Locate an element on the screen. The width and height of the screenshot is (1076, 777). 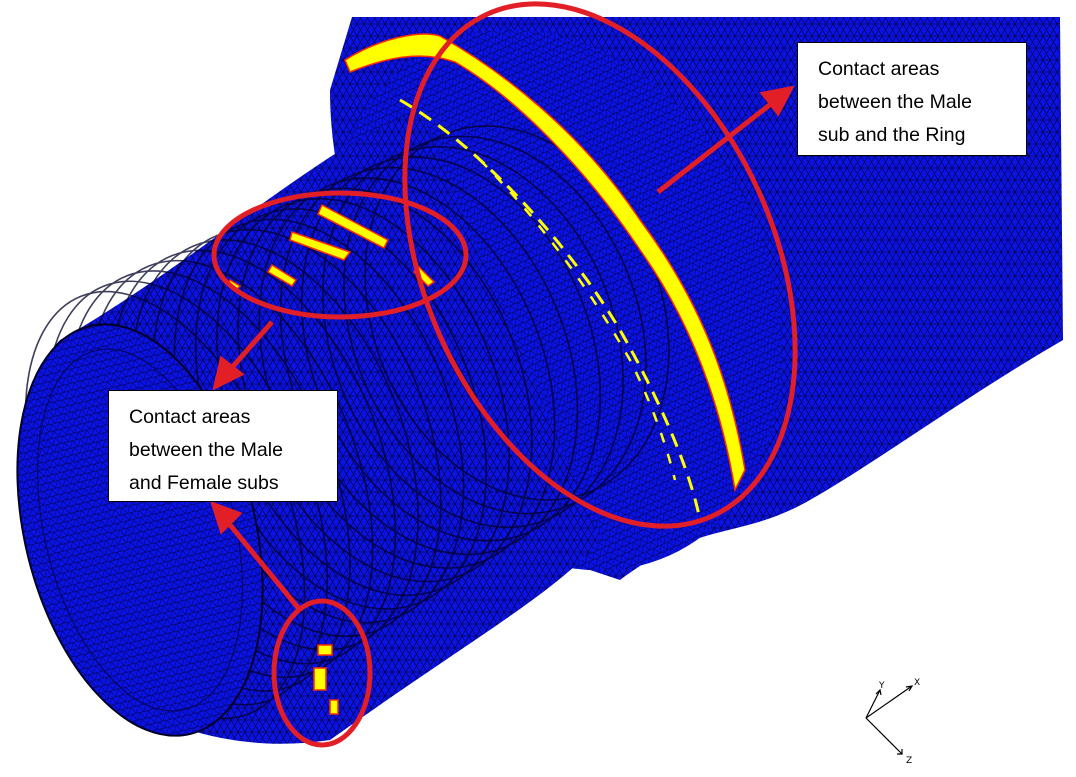
callout-ring-line-3: sub and the Ring is located at coordinates (892, 135).